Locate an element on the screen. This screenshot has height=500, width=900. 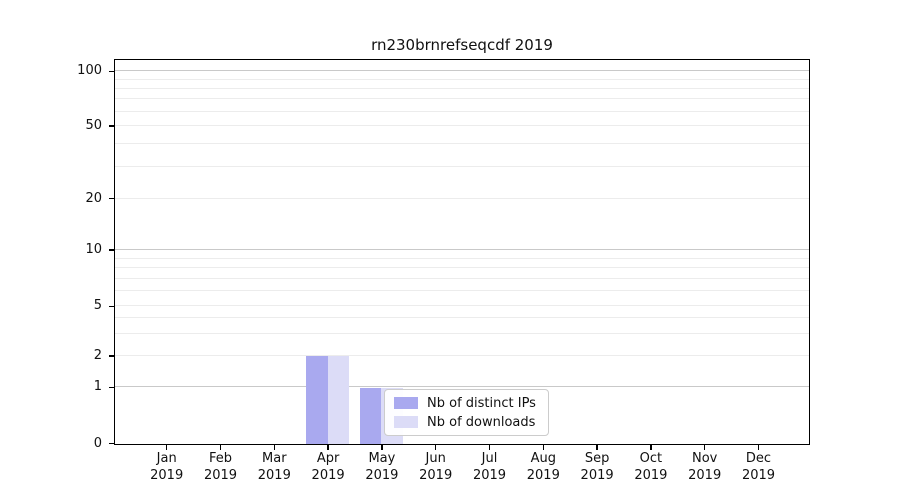
x-tick-label: Mar 2019 is located at coordinates (274, 467).